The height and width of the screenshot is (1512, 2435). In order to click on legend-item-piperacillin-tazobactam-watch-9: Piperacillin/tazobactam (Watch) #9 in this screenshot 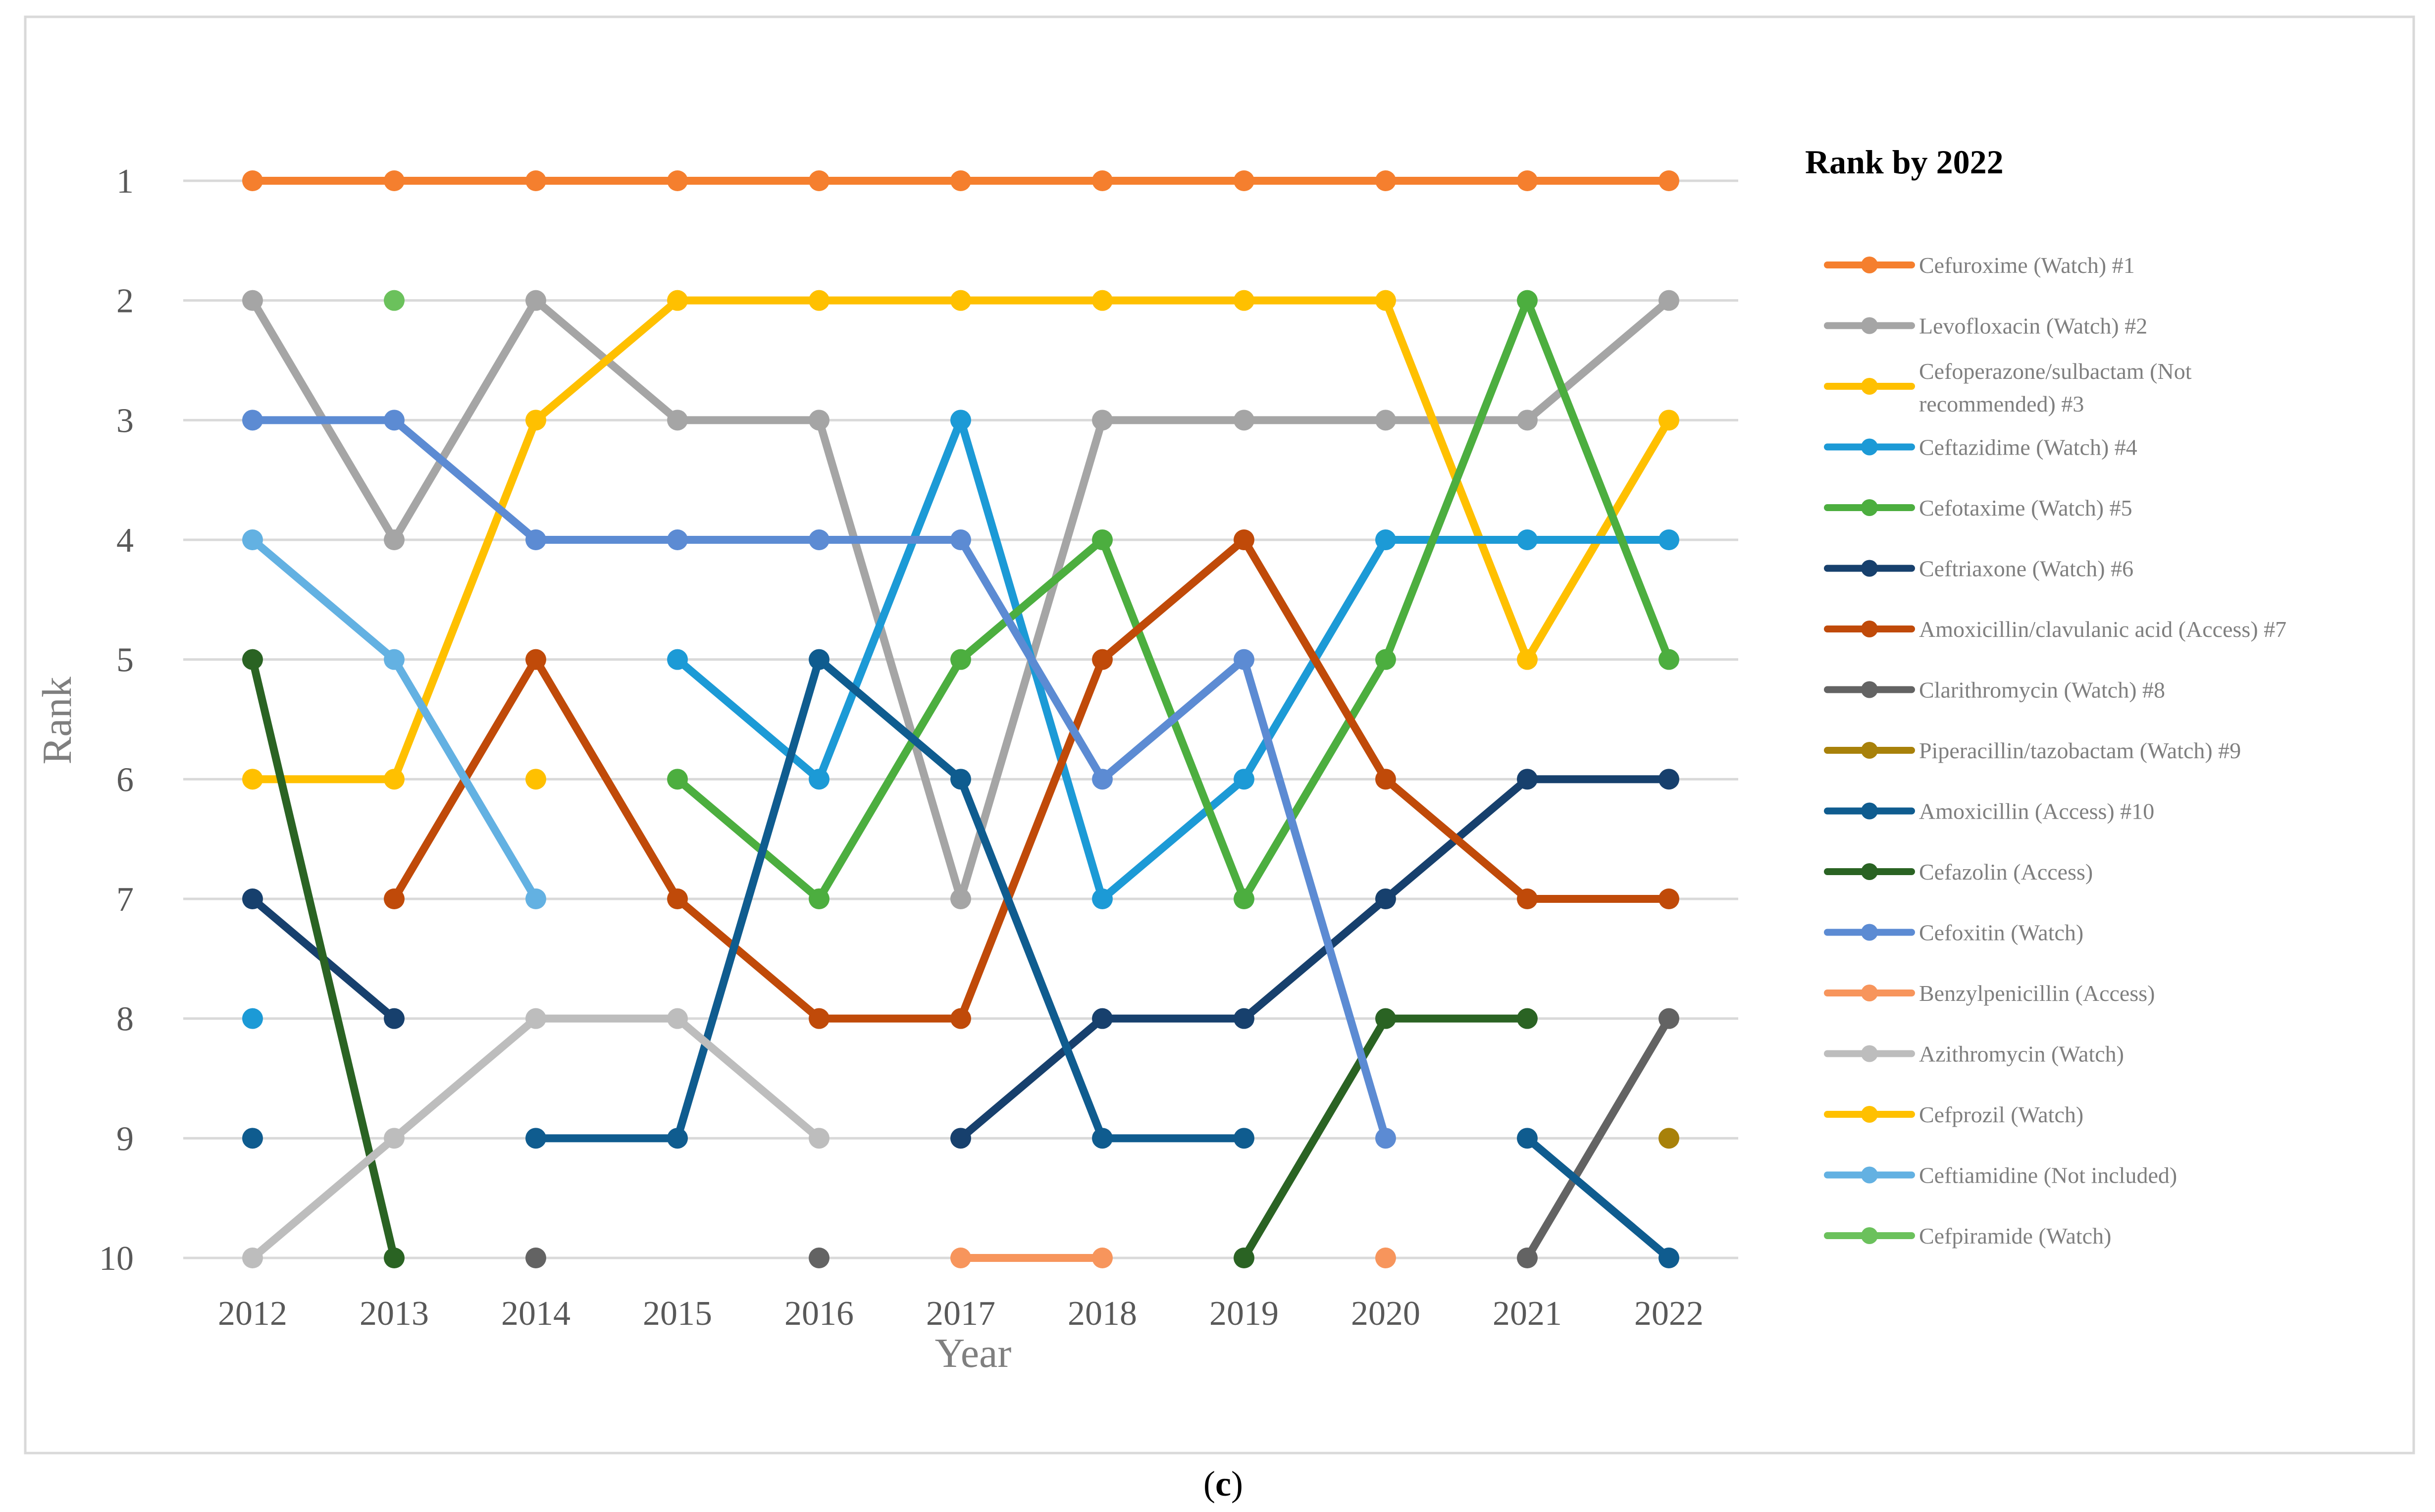, I will do `click(2033, 750)`.